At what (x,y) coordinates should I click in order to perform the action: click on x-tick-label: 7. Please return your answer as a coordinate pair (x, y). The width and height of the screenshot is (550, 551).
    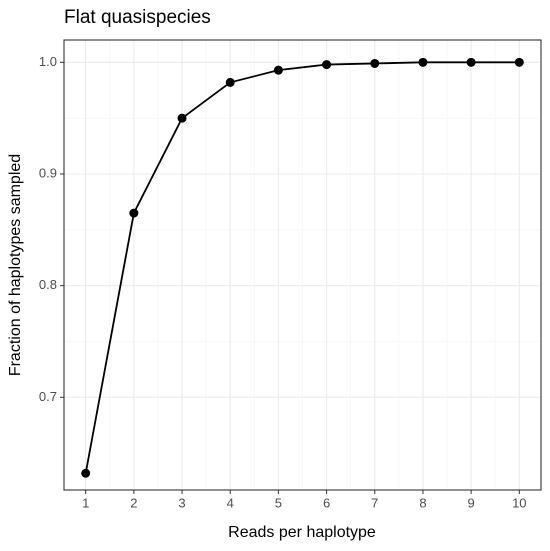
    Looking at the image, I should click on (374, 502).